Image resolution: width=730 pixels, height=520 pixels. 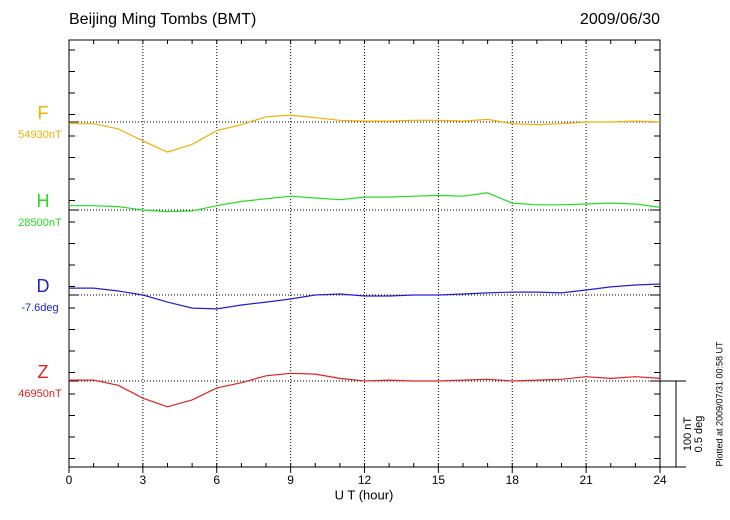 I want to click on x-tick-label: 18, so click(x=513, y=480).